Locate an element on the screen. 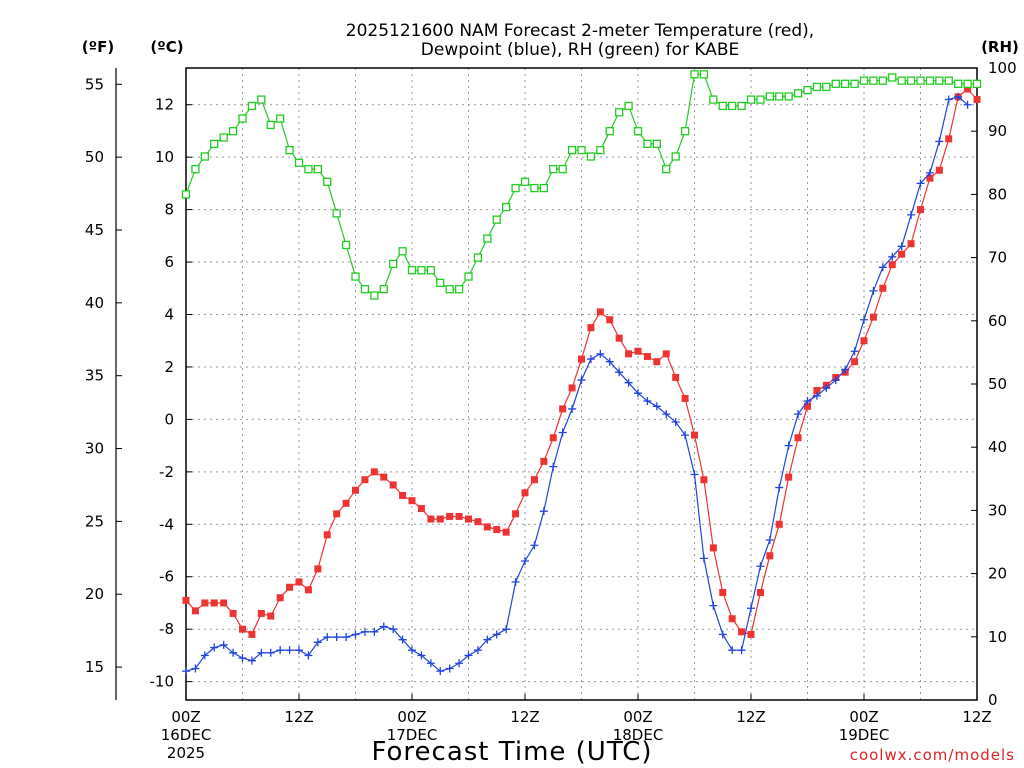 This screenshot has width=1024, height=768. rh-tick-label: 20 is located at coordinates (997, 574).